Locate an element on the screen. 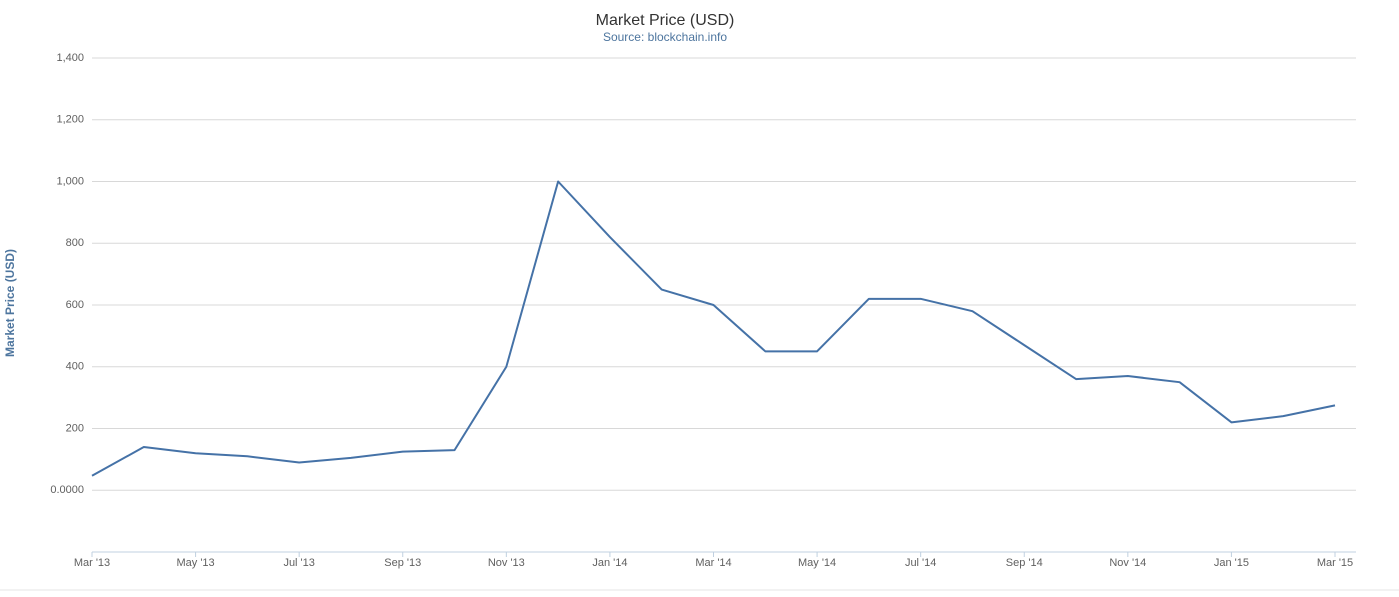  y-tick-label: 200 is located at coordinates (75, 428).